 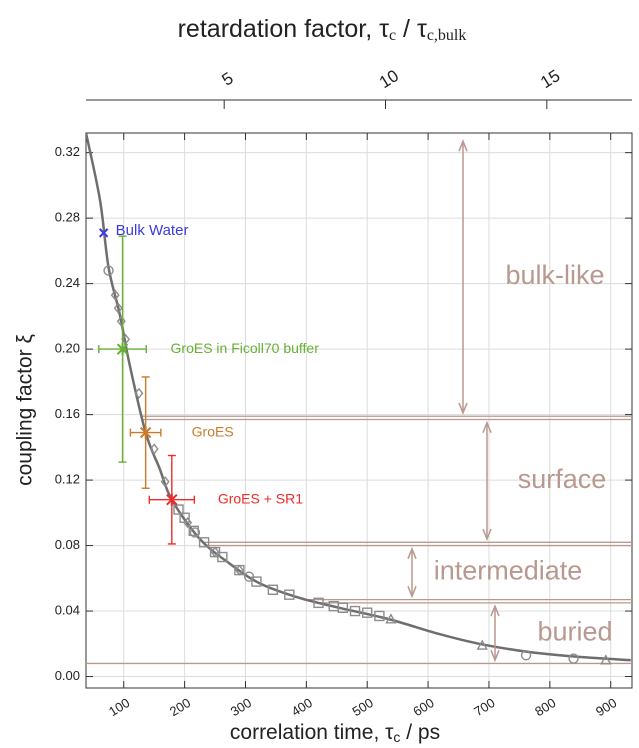 I want to click on y-tick-label: 0.28, so click(x=67, y=217).